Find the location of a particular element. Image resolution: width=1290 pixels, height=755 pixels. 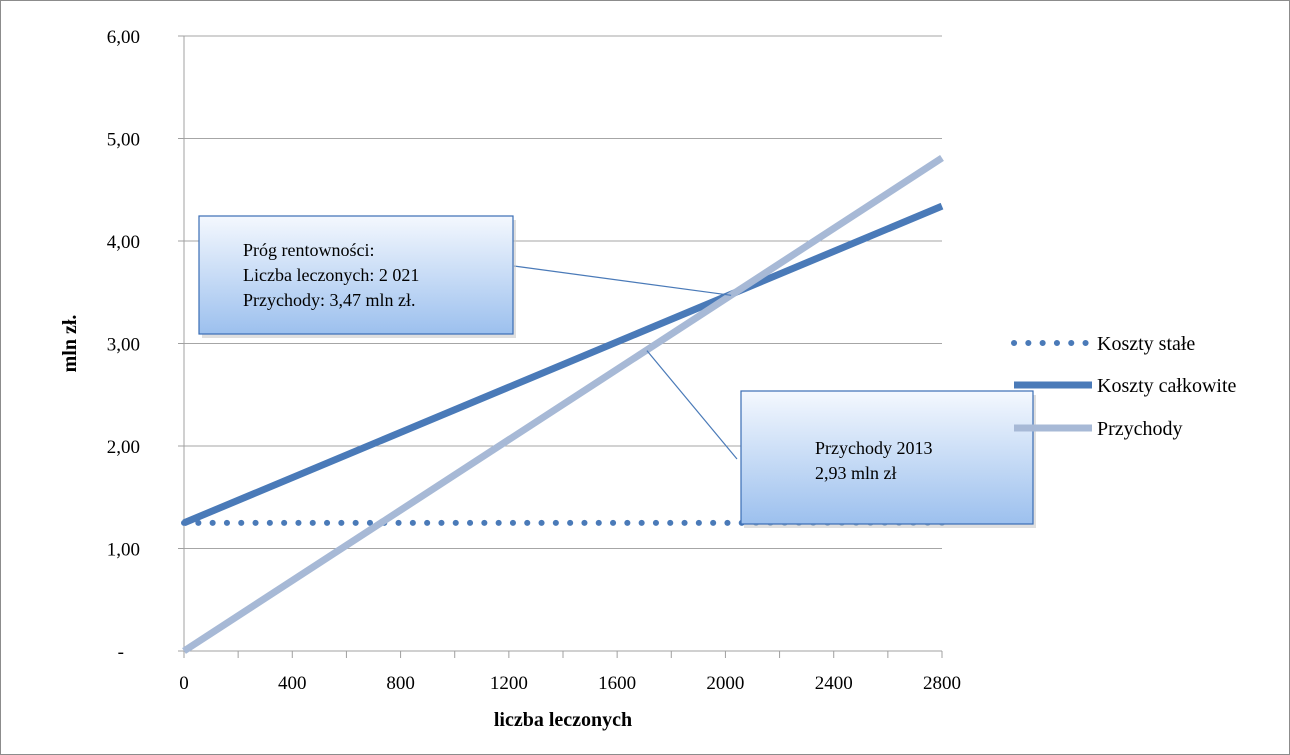

y-tick-label: 6,00 is located at coordinates (123, 37).